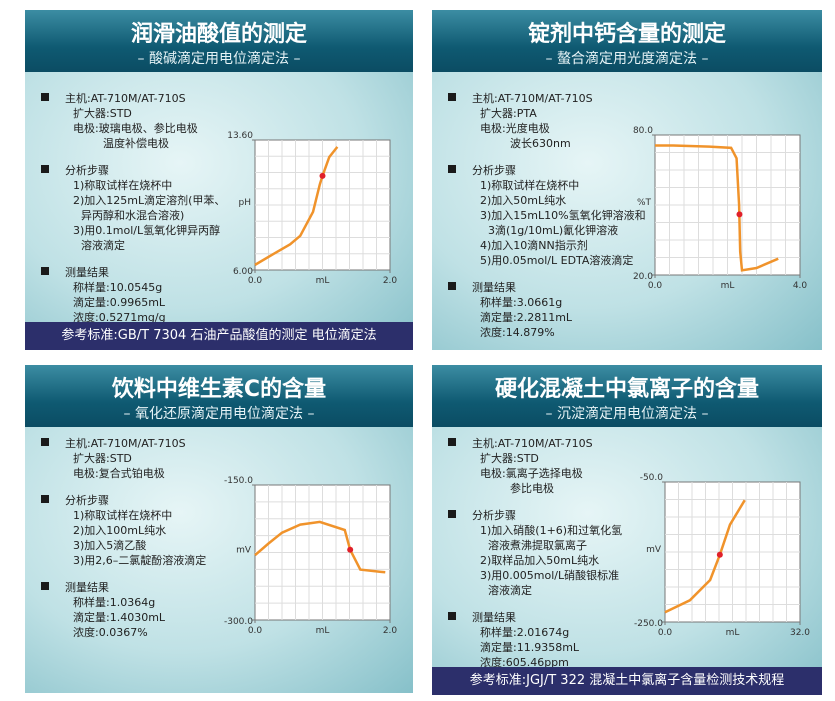 The image size is (835, 701). I want to click on y-tick-label: -250.0, so click(648, 624).